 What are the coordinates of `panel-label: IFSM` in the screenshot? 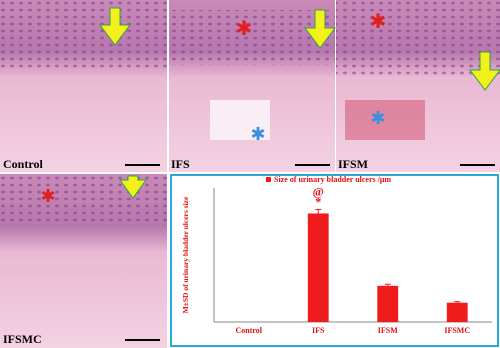 It's located at (353, 164).